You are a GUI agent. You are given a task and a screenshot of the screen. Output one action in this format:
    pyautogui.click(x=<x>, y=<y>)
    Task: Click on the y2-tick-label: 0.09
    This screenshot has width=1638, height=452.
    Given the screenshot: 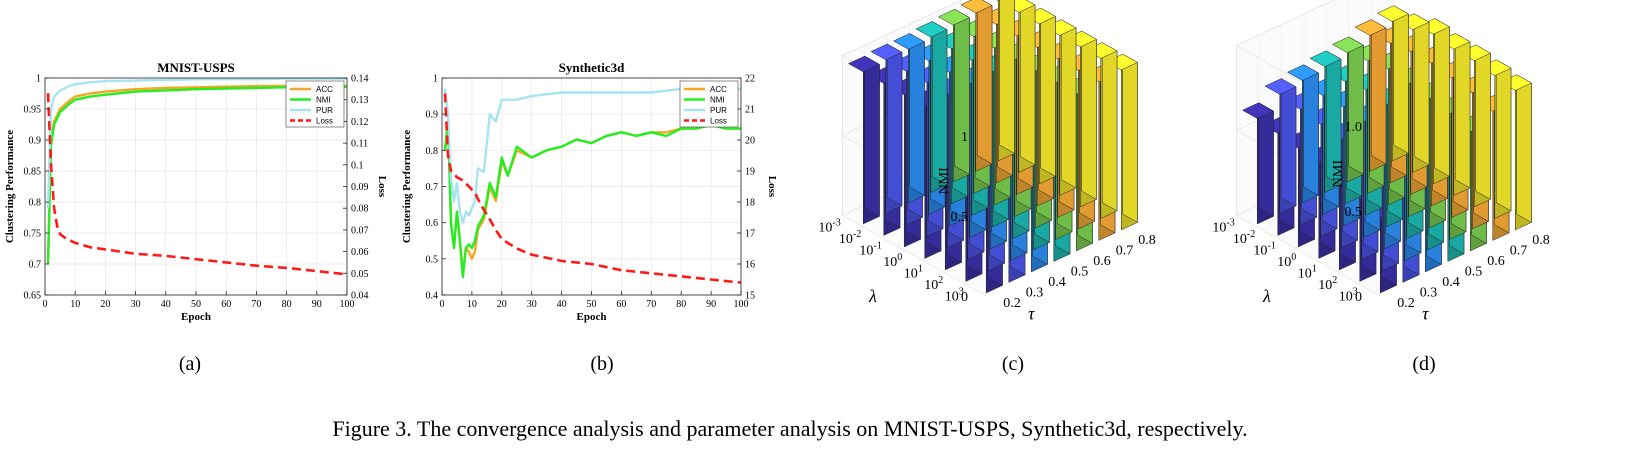 What is the action you would take?
    pyautogui.click(x=360, y=187)
    